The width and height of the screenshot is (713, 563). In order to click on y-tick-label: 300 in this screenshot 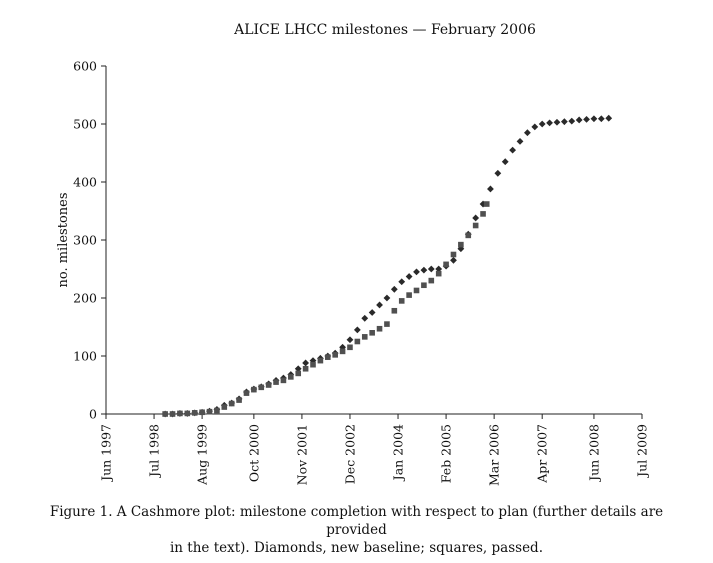, I will do `click(85, 240)`.